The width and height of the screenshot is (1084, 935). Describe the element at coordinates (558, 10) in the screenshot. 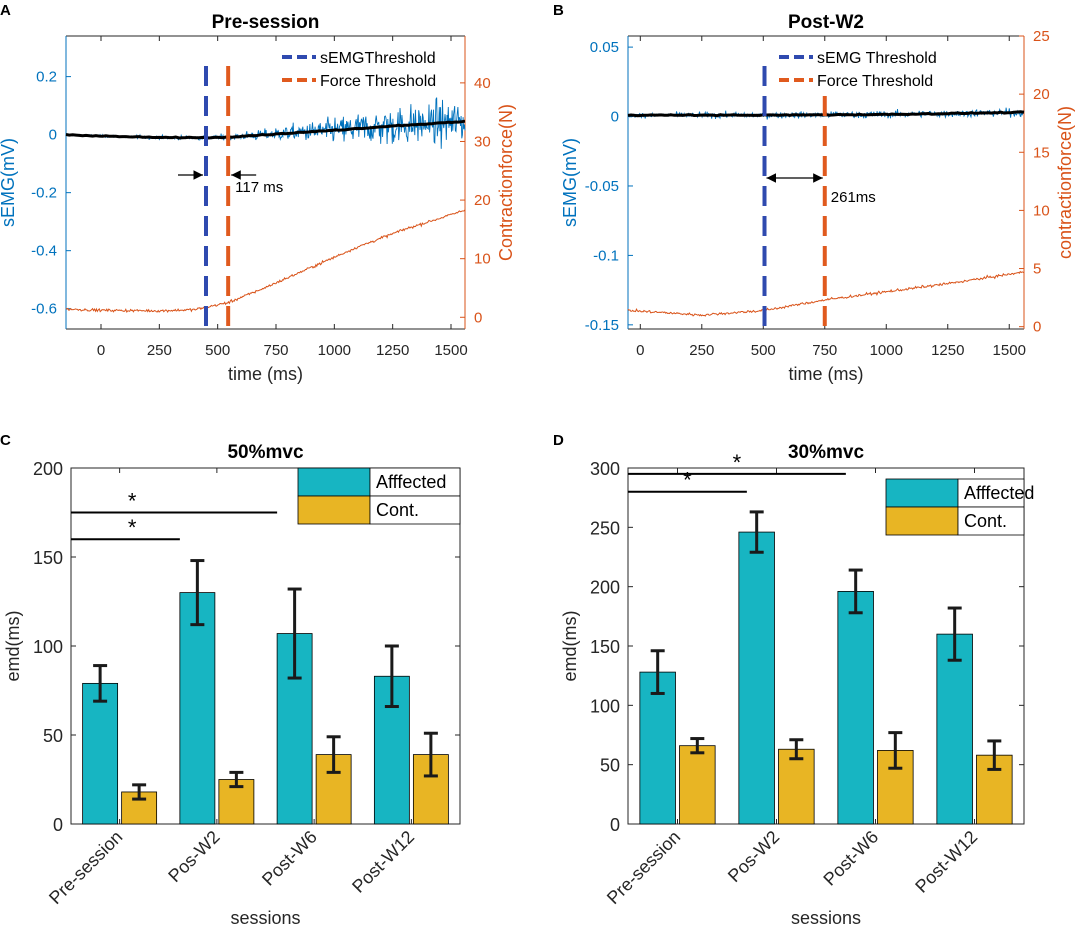

I see `panel-letter: B` at that location.